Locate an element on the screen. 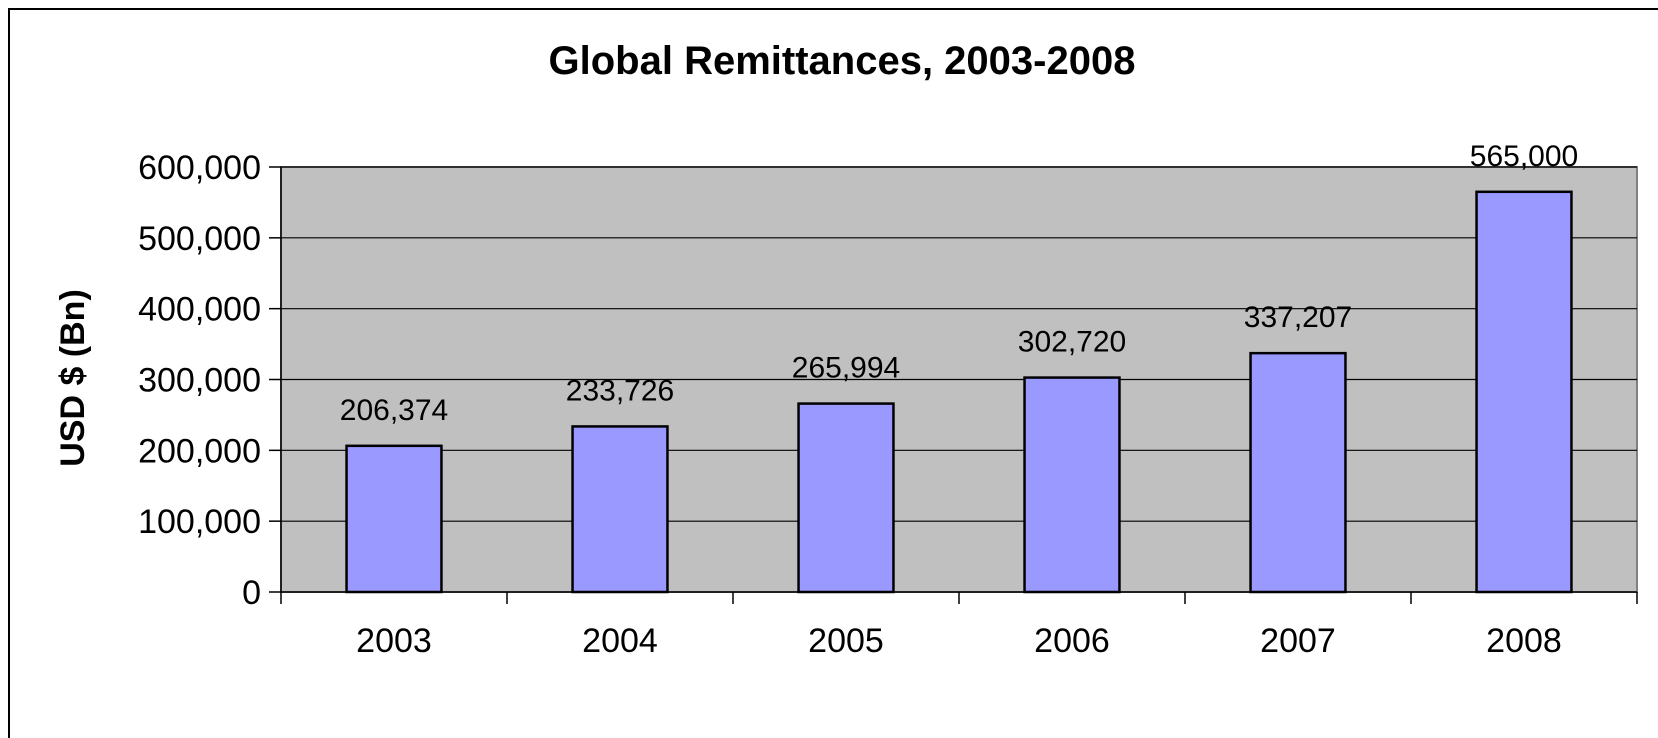 Image resolution: width=1658 pixels, height=738 pixels. x-tick-label-2003: 2003 is located at coordinates (394, 641).